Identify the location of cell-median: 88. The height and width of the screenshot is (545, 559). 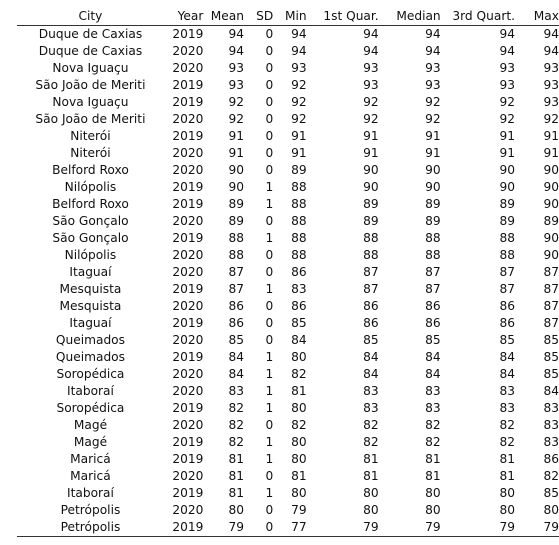
(433, 255).